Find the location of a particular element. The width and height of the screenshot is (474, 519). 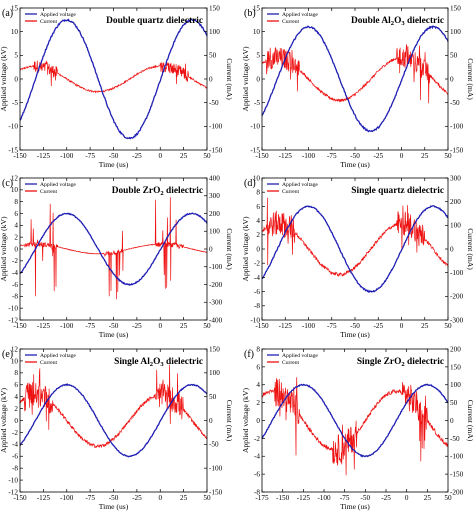

y-left-tick-label: 2 is located at coordinates (258, 235).